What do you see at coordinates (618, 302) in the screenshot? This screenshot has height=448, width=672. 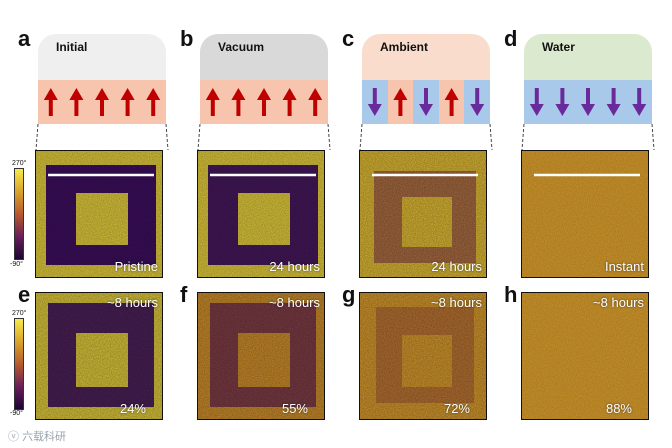 I see `image-time-h: ~8 hours` at bounding box center [618, 302].